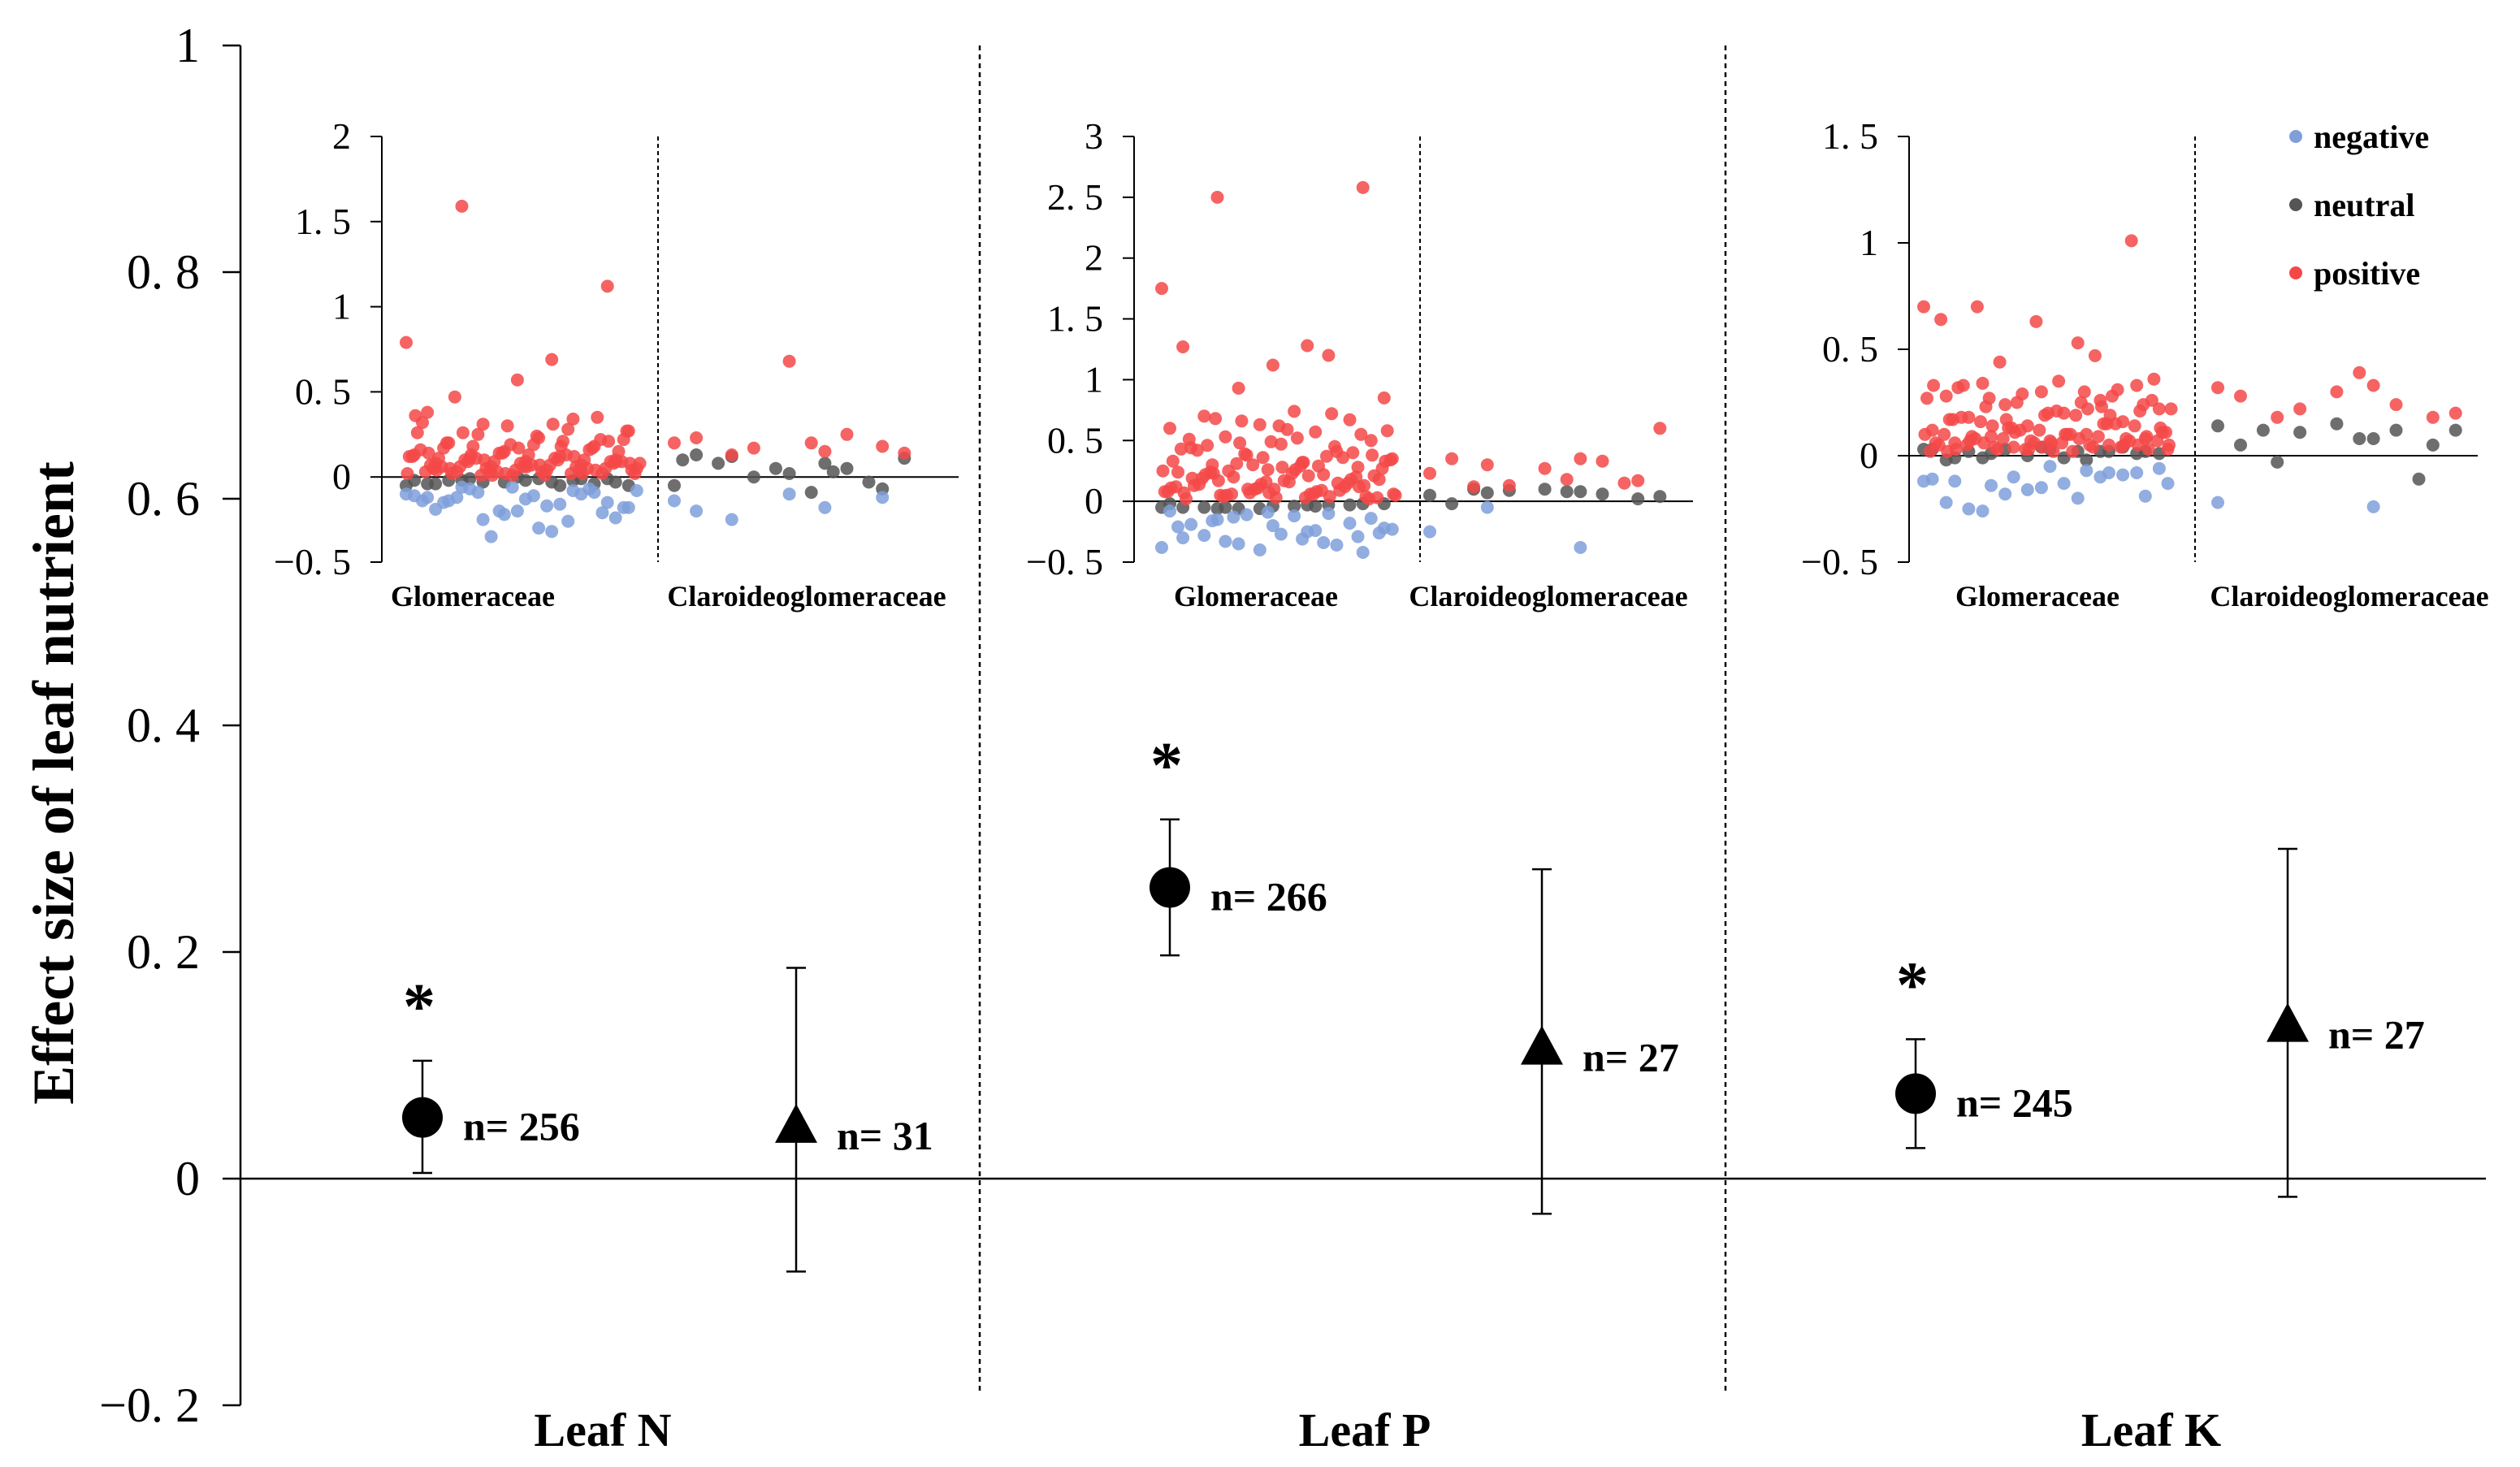  What do you see at coordinates (188, 1178) in the screenshot?
I see `y-tick-label: 0` at bounding box center [188, 1178].